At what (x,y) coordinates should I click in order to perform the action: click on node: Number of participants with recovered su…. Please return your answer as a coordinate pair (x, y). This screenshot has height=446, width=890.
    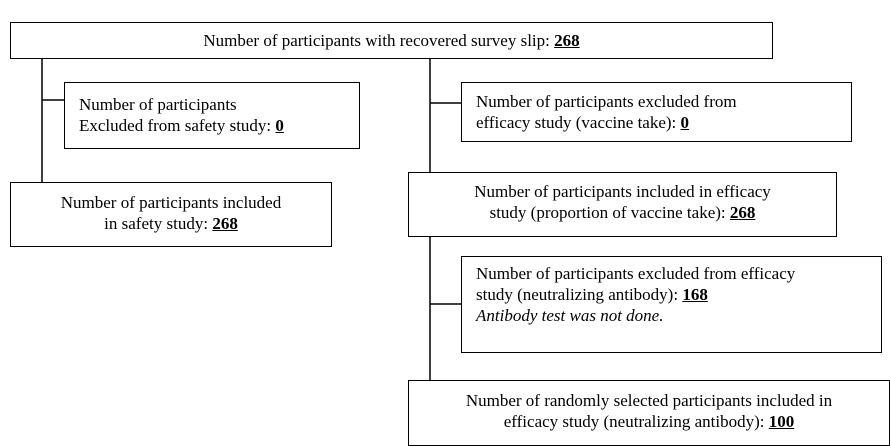
    Looking at the image, I should click on (391, 40).